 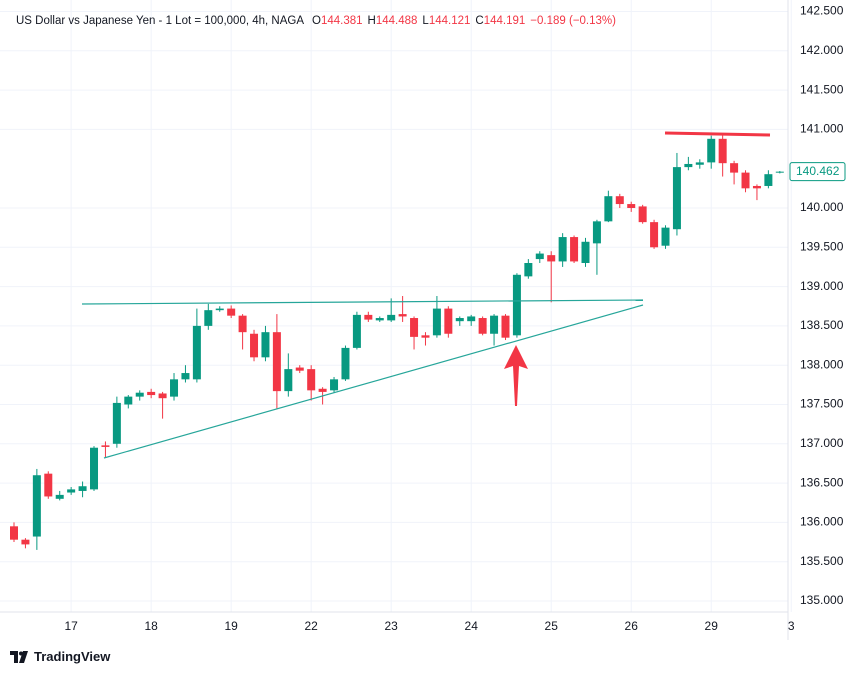 What do you see at coordinates (712, 626) in the screenshot?
I see `x-tick-label: 29` at bounding box center [712, 626].